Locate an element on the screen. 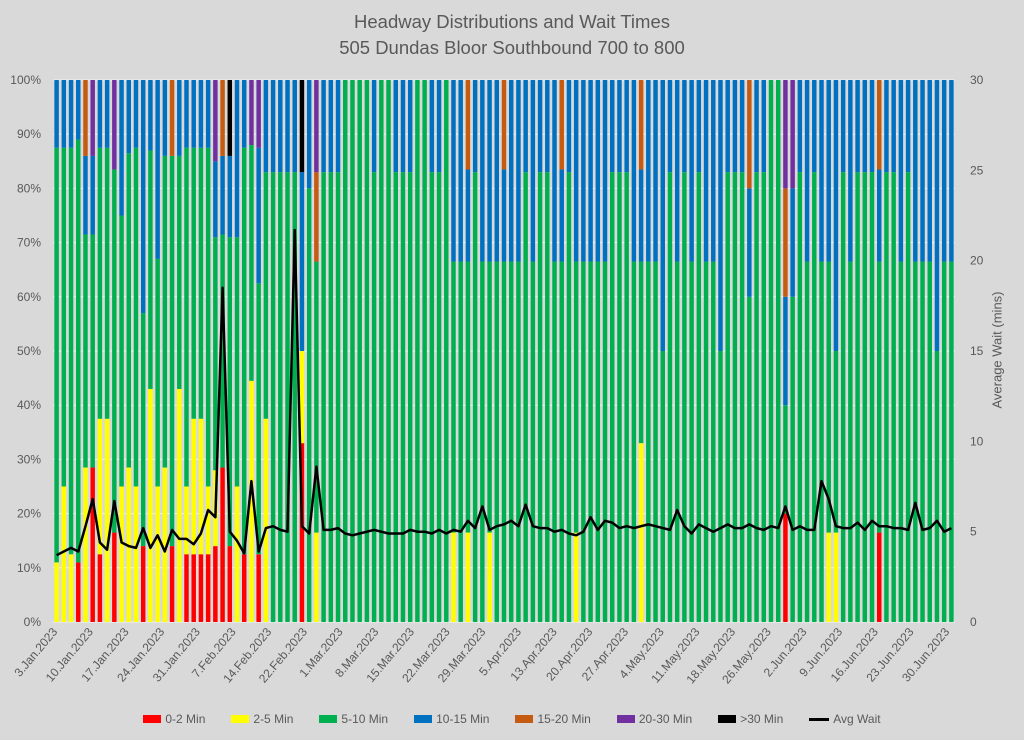  bar-segment--30-min is located at coordinates (230, 118).